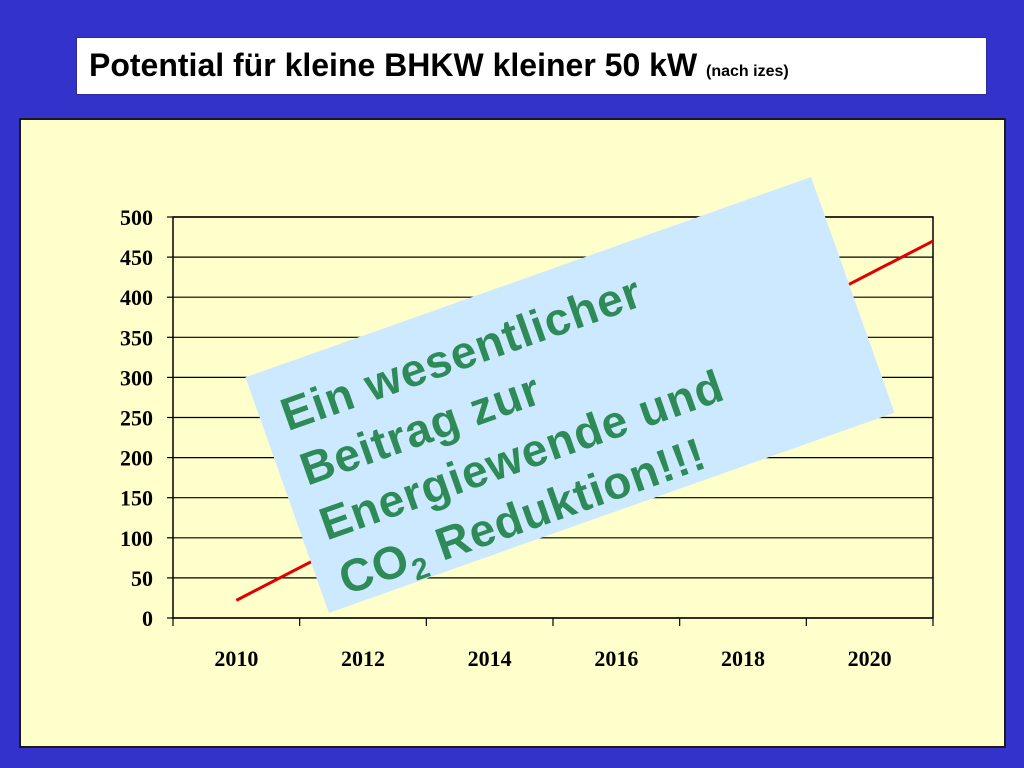 Image resolution: width=1024 pixels, height=768 pixels. What do you see at coordinates (747, 71) in the screenshot?
I see `title-source: (nach izes)` at bounding box center [747, 71].